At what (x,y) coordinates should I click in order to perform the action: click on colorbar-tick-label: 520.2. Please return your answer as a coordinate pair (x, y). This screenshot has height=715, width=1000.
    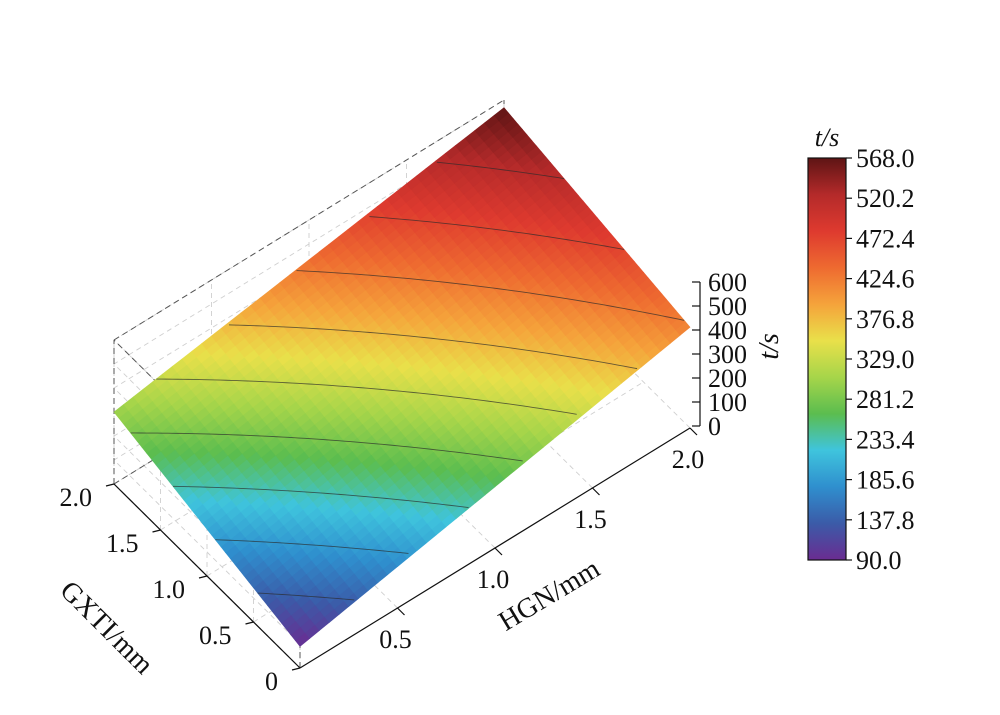
    Looking at the image, I should click on (885, 198).